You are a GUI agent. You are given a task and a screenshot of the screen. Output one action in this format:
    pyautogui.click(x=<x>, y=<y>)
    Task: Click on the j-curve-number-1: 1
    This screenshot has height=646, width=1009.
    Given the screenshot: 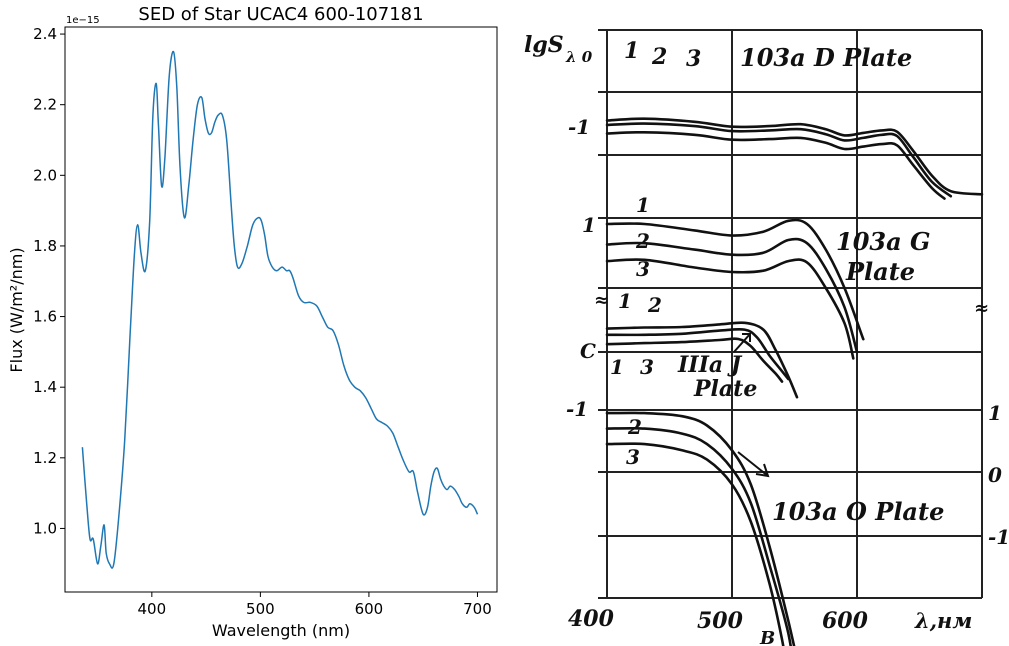 What is the action you would take?
    pyautogui.click(x=625, y=301)
    